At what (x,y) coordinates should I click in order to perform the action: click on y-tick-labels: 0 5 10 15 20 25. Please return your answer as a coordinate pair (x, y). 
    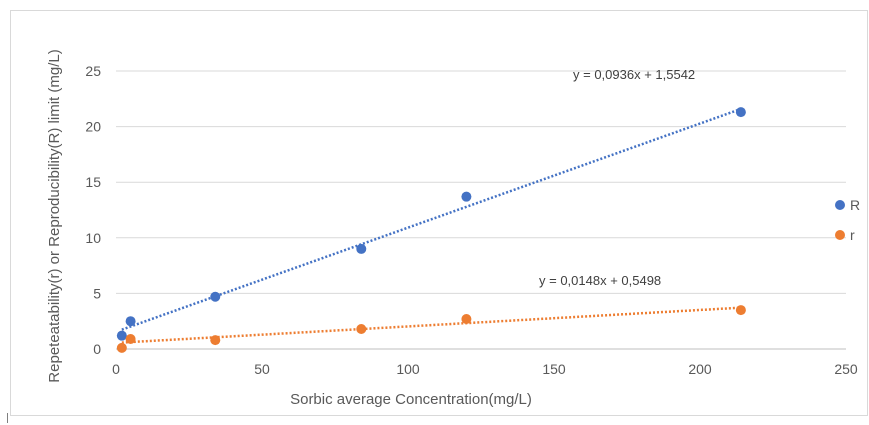
    Looking at the image, I should click on (93, 210).